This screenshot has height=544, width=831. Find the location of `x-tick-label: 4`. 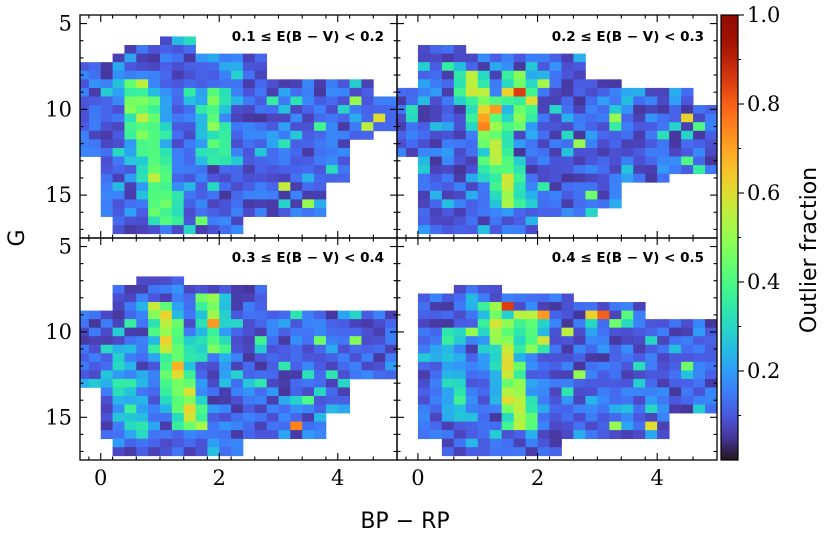

x-tick-label: 4 is located at coordinates (337, 478).